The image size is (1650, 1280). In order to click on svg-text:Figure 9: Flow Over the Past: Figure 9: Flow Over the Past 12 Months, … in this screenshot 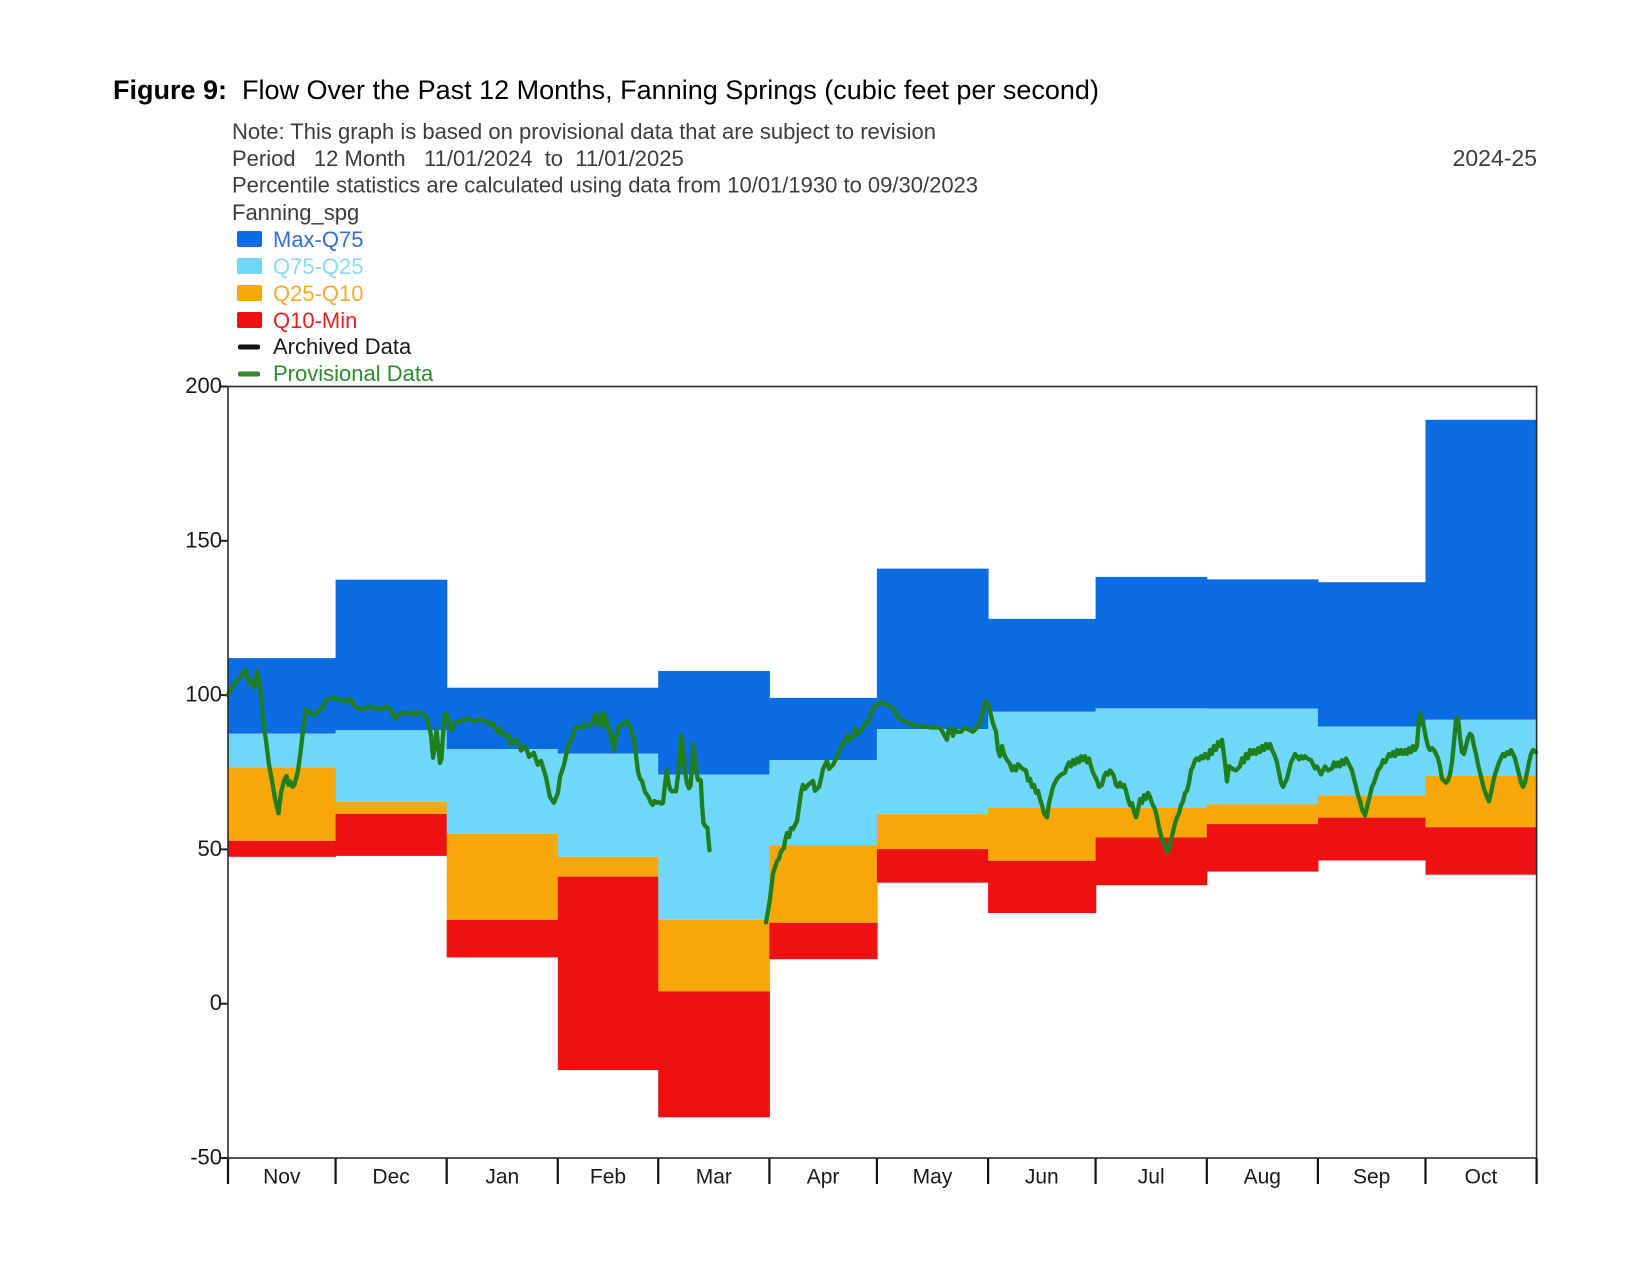, I will do `click(606, 90)`.